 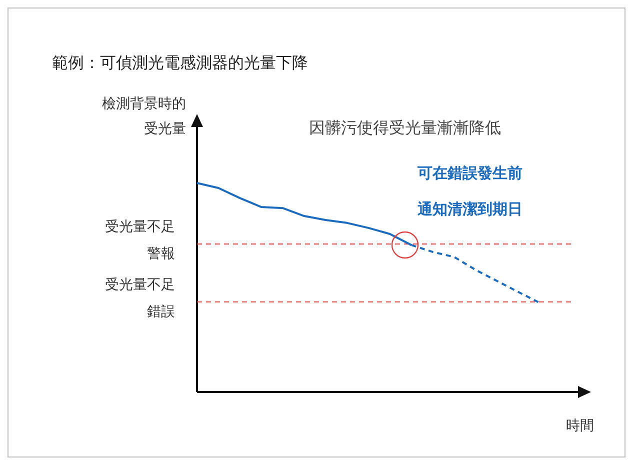 What do you see at coordinates (580, 426) in the screenshot?
I see `x-axis-title: 時間` at bounding box center [580, 426].